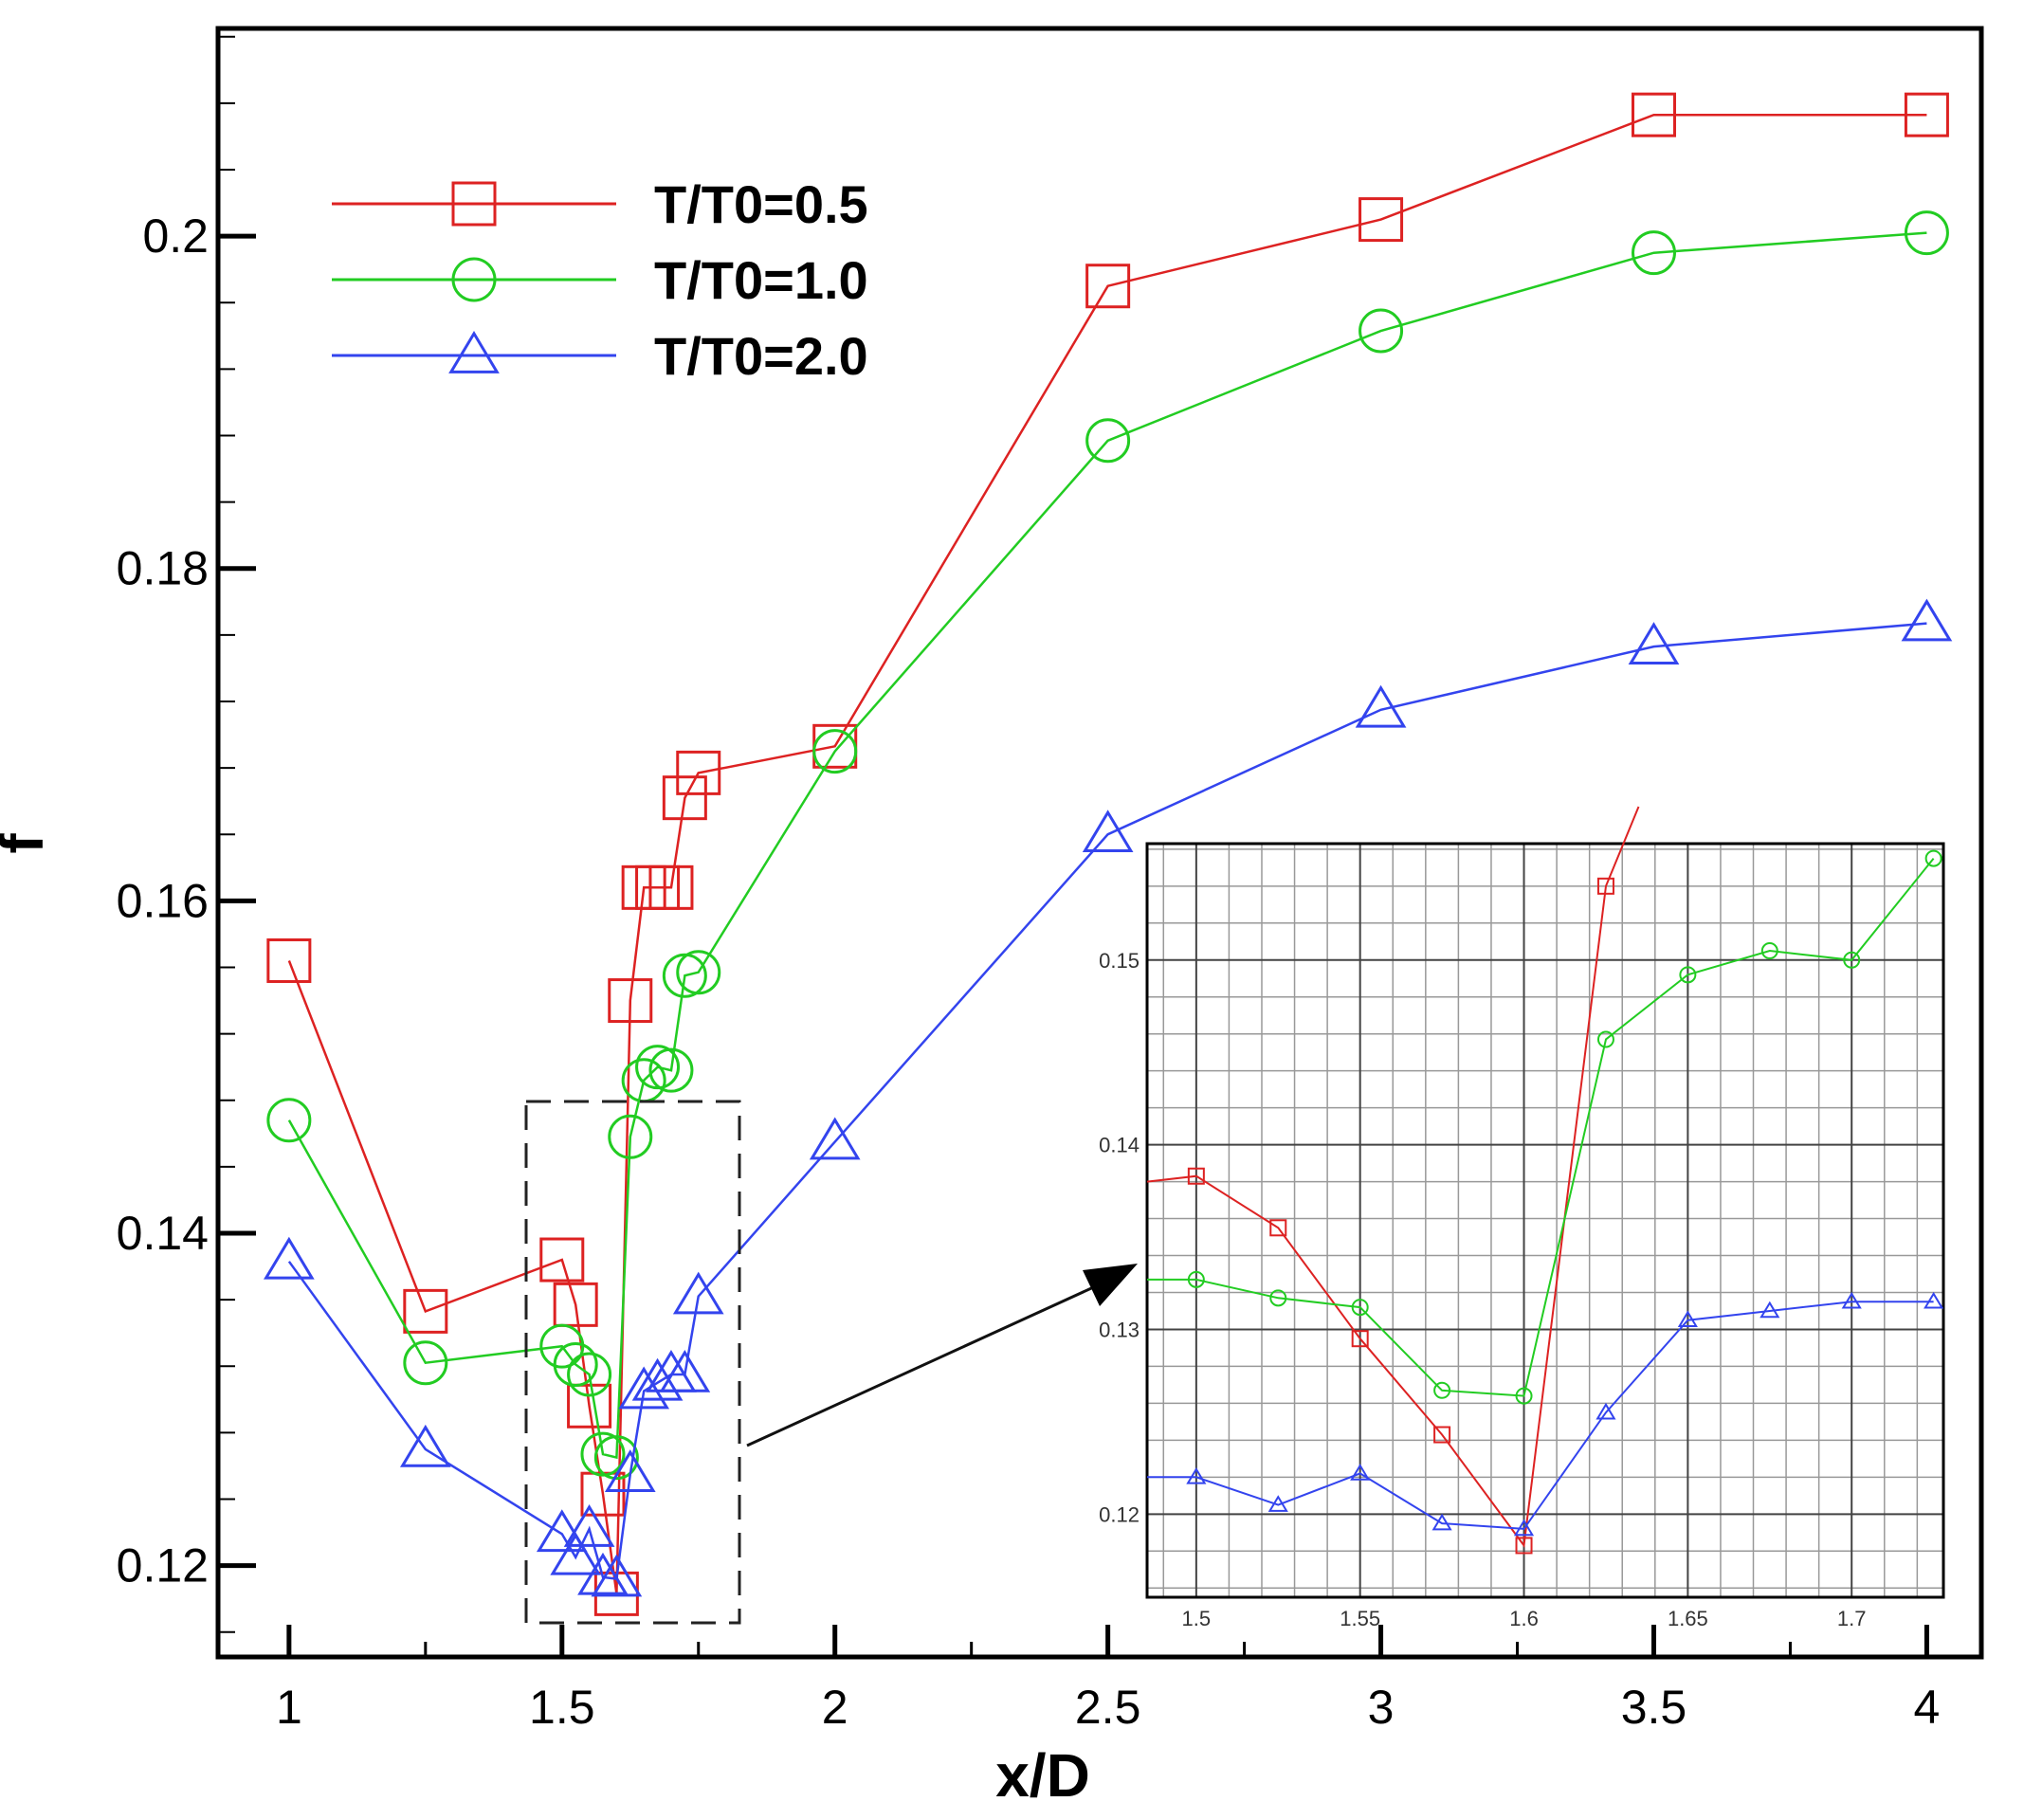  I want to click on legend-label: T/T0=2.0, so click(761, 356).